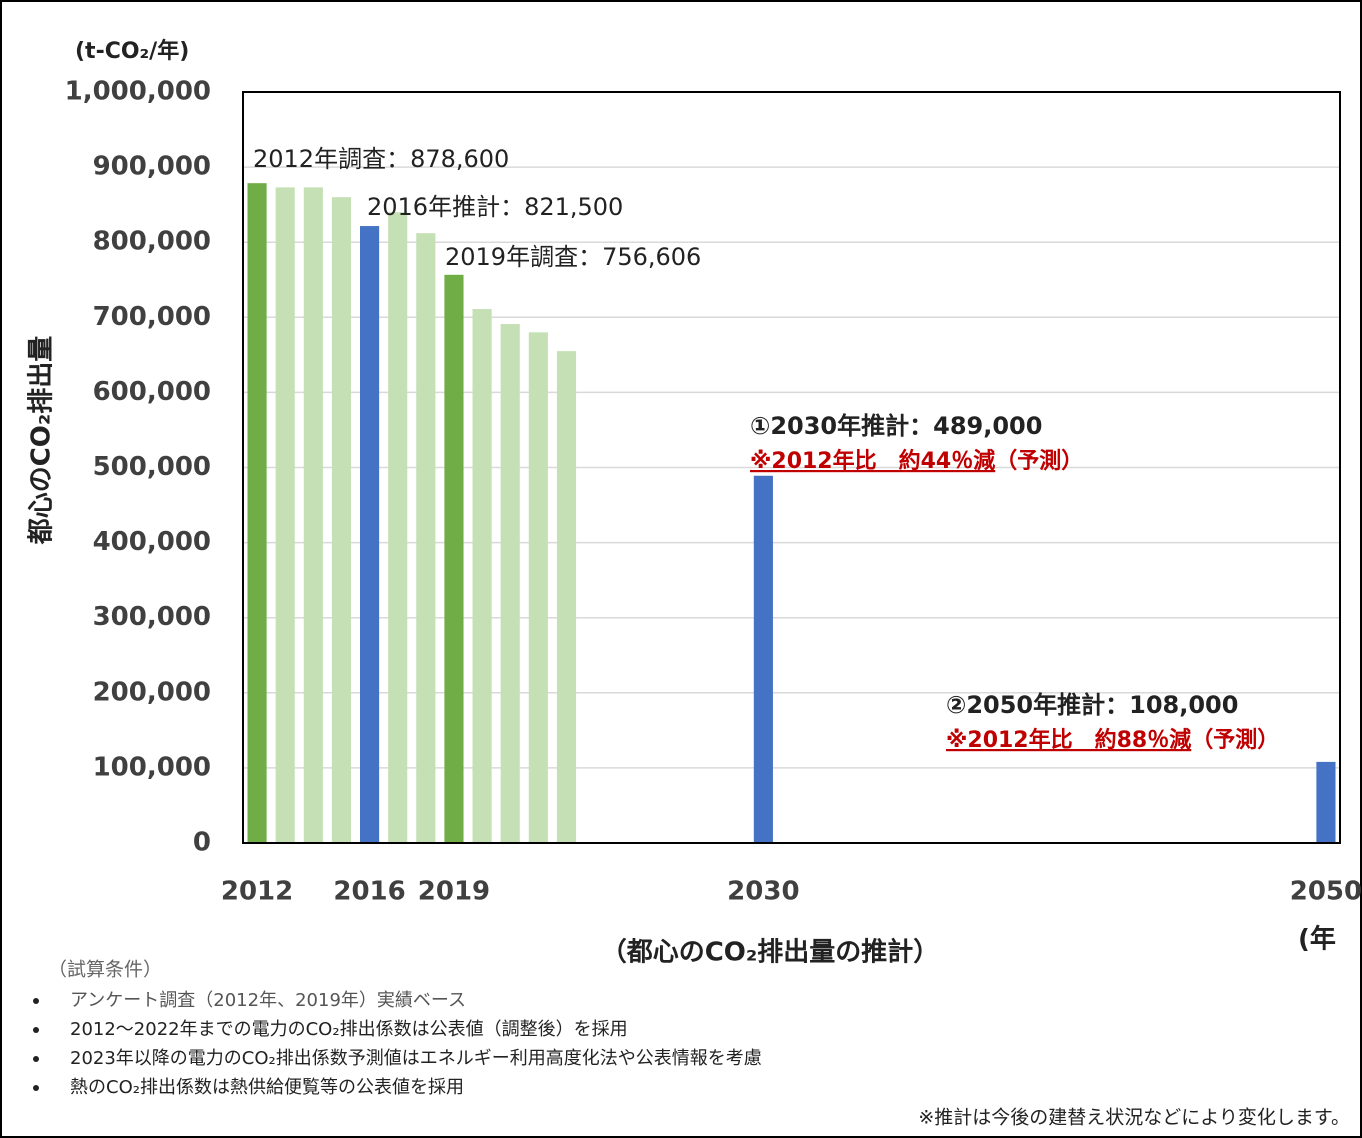 This screenshot has height=1138, width=1362. What do you see at coordinates (152, 617) in the screenshot?
I see `y-tick-label: 300,000` at bounding box center [152, 617].